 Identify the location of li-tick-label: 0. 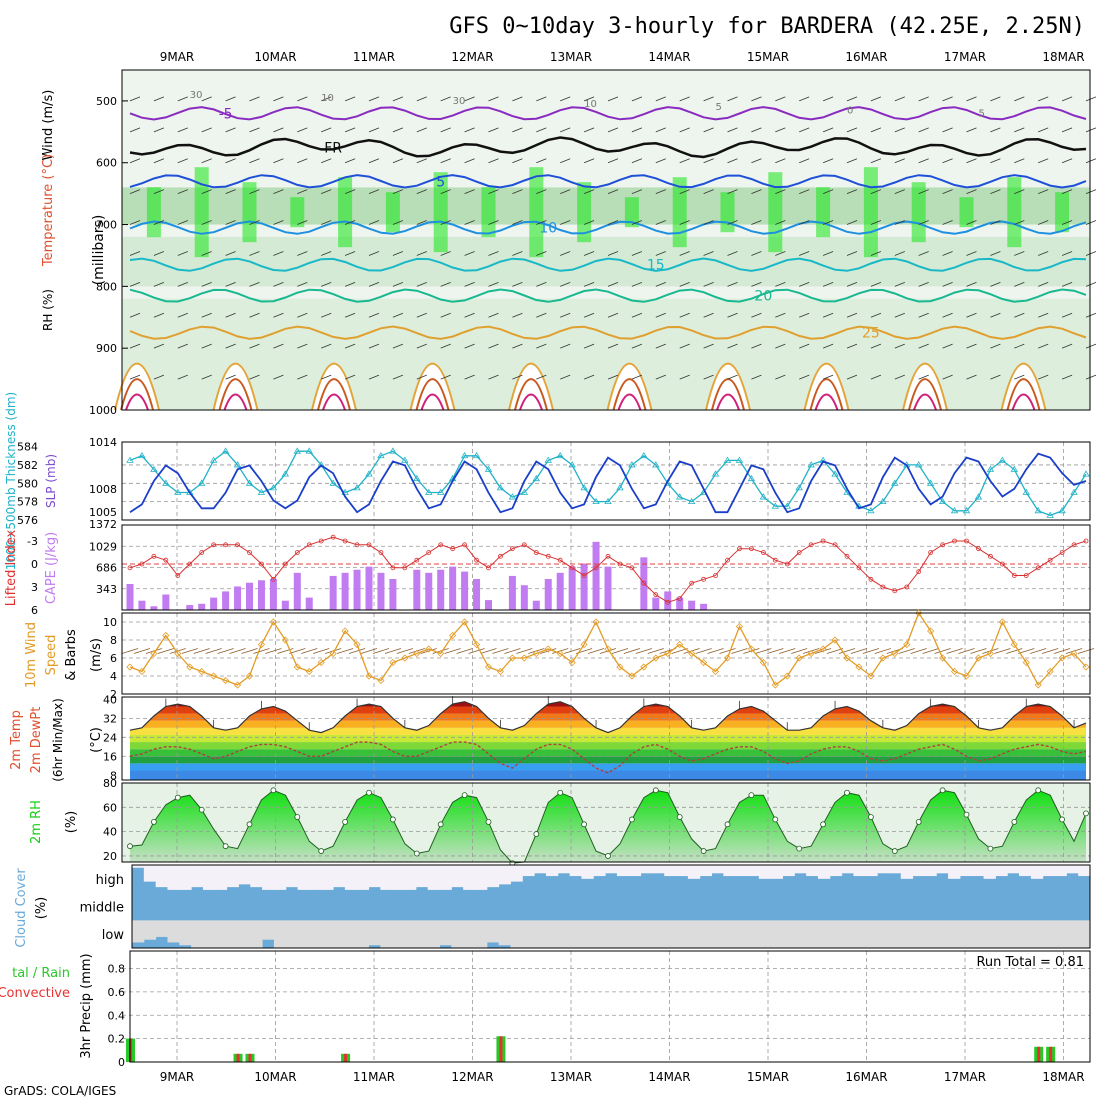
(34, 564).